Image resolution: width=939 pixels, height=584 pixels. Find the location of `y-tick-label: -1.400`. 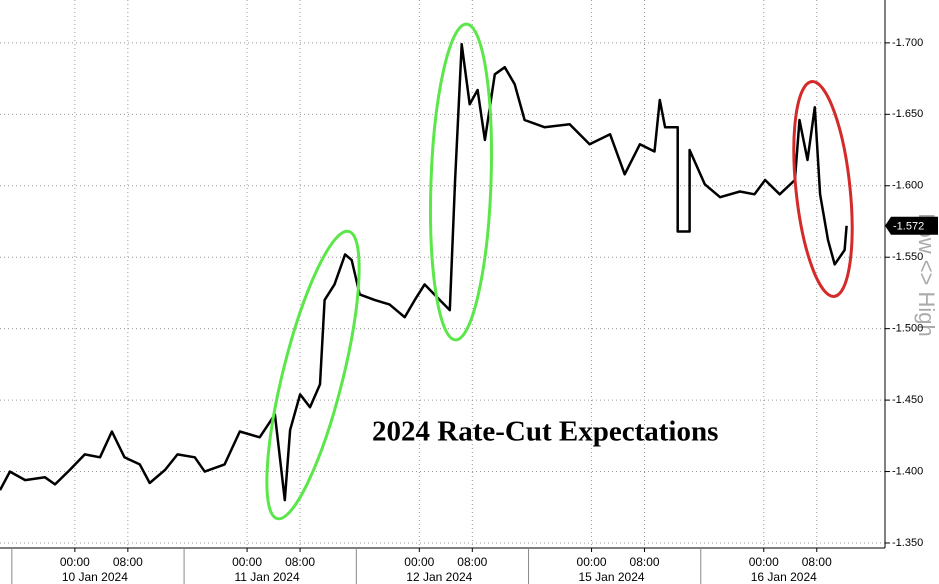

y-tick-label: -1.400 is located at coordinates (907, 471).